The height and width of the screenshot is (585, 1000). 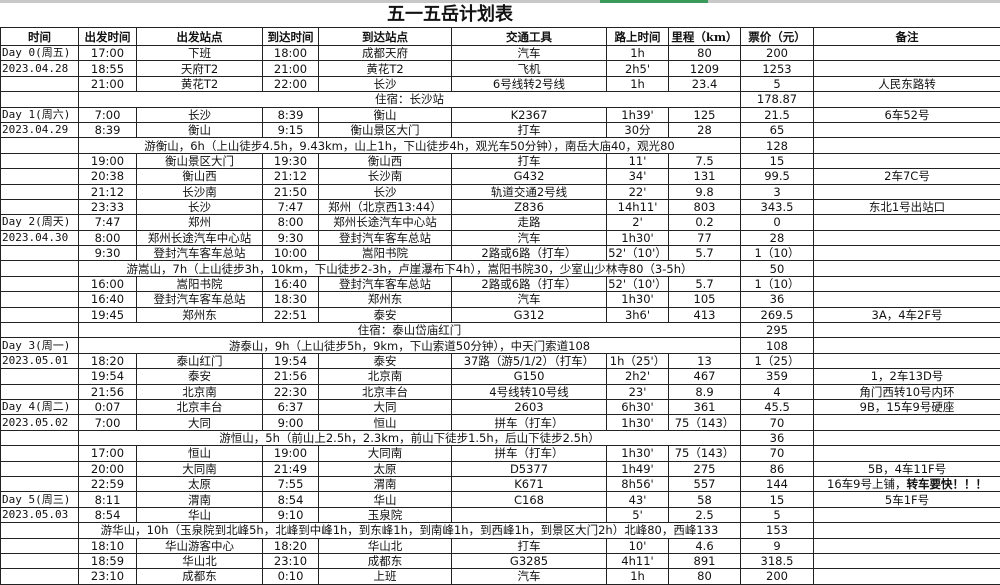 What do you see at coordinates (777, 114) in the screenshot?
I see `price-cell: 21.5` at bounding box center [777, 114].